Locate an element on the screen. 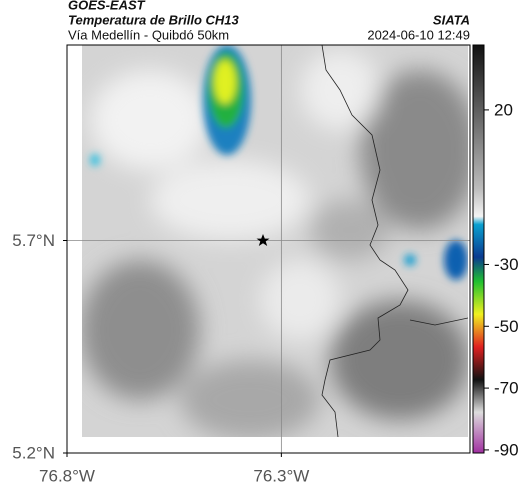  y-tick-label: 5.2°N is located at coordinates (33, 452).